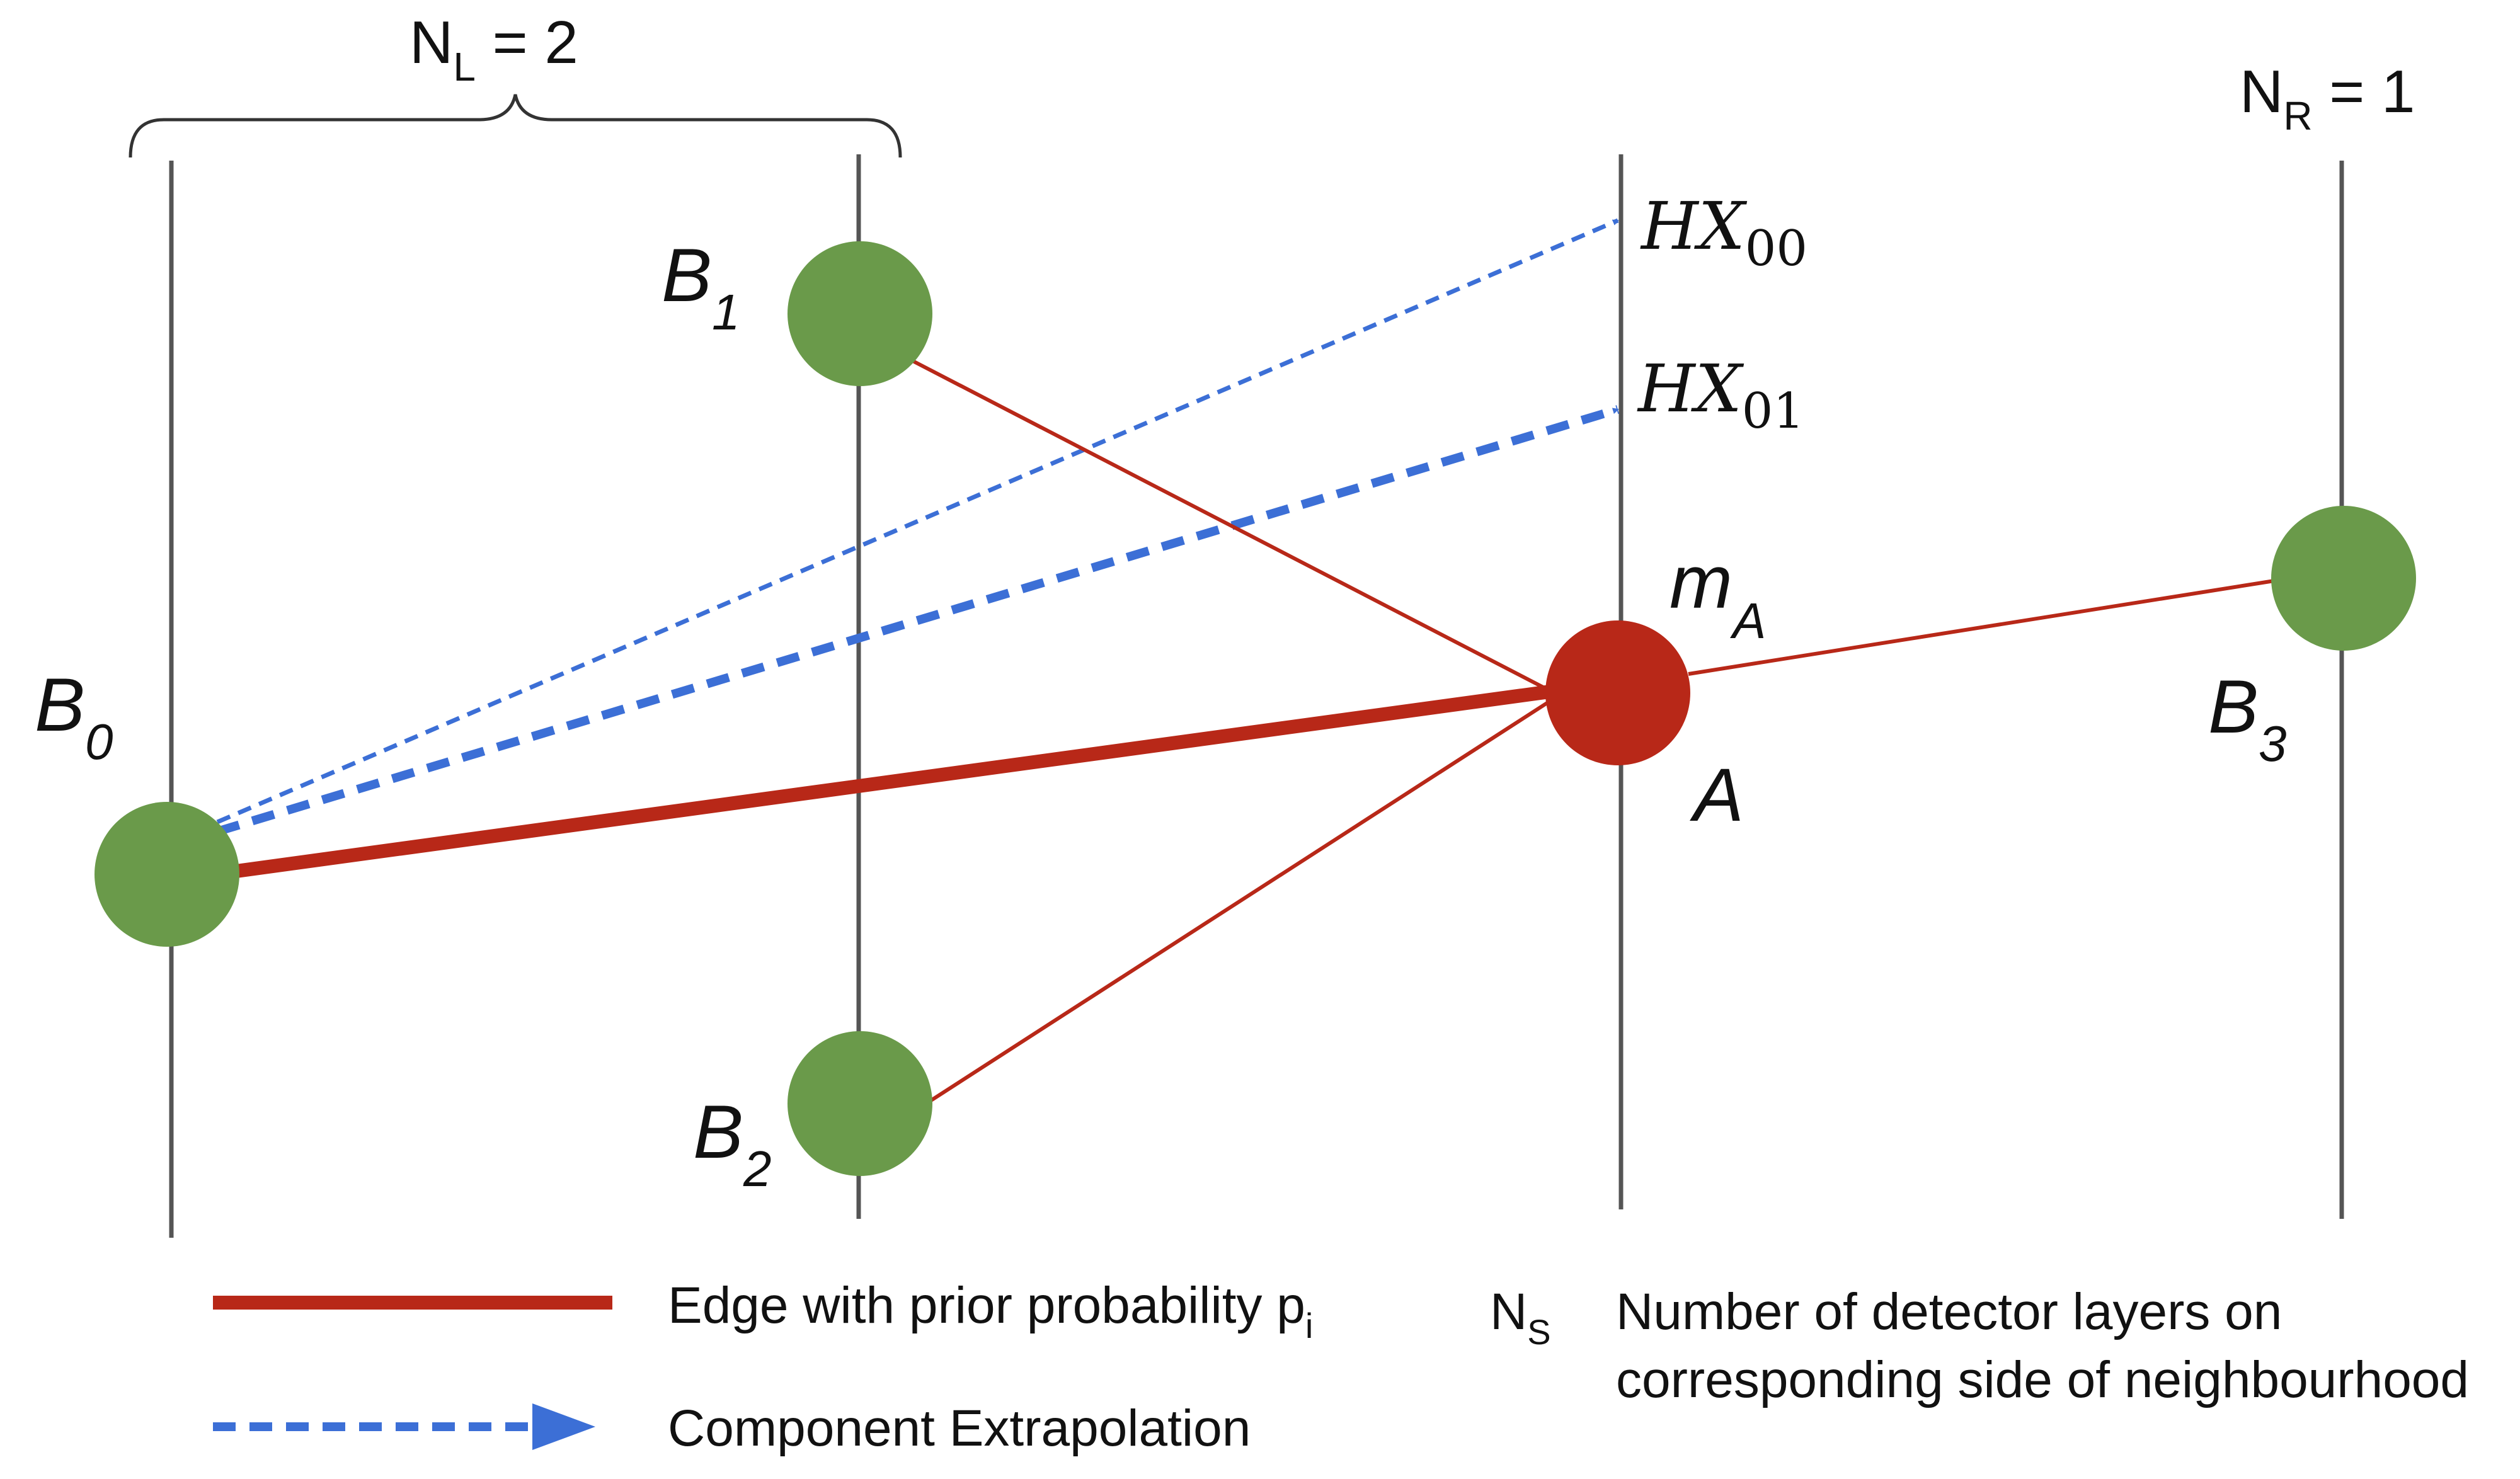 The image size is (2520, 1479). What do you see at coordinates (515, 126) in the screenshot?
I see `left-neighbourhood-brace` at bounding box center [515, 126].